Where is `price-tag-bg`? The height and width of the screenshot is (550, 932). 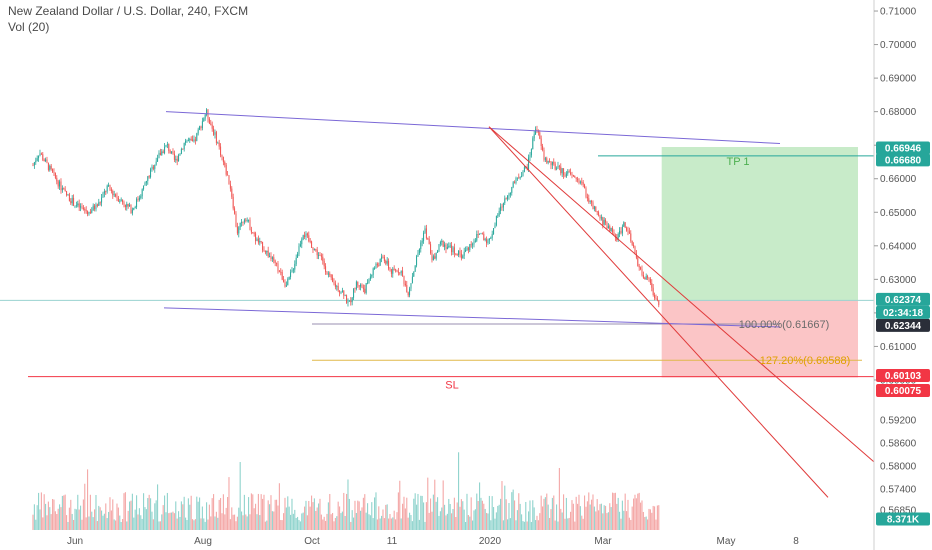
price-tag-bg is located at coordinates (903, 299).